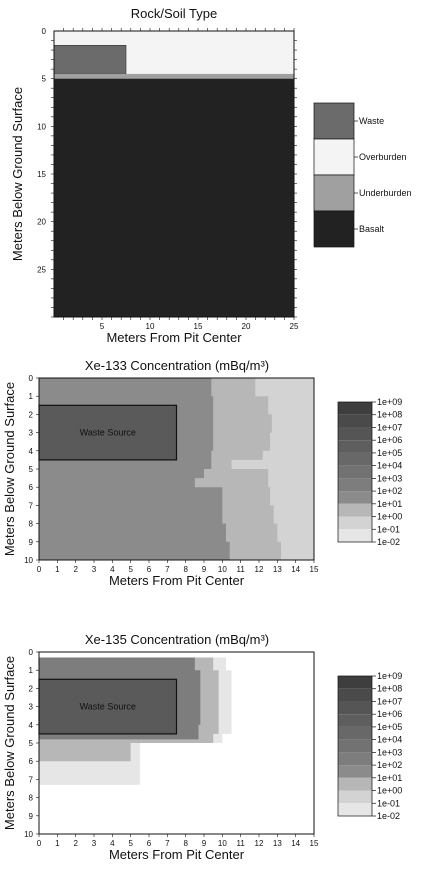 The height and width of the screenshot is (875, 433). I want to click on chart3-x-tick-label: 5, so click(130, 843).